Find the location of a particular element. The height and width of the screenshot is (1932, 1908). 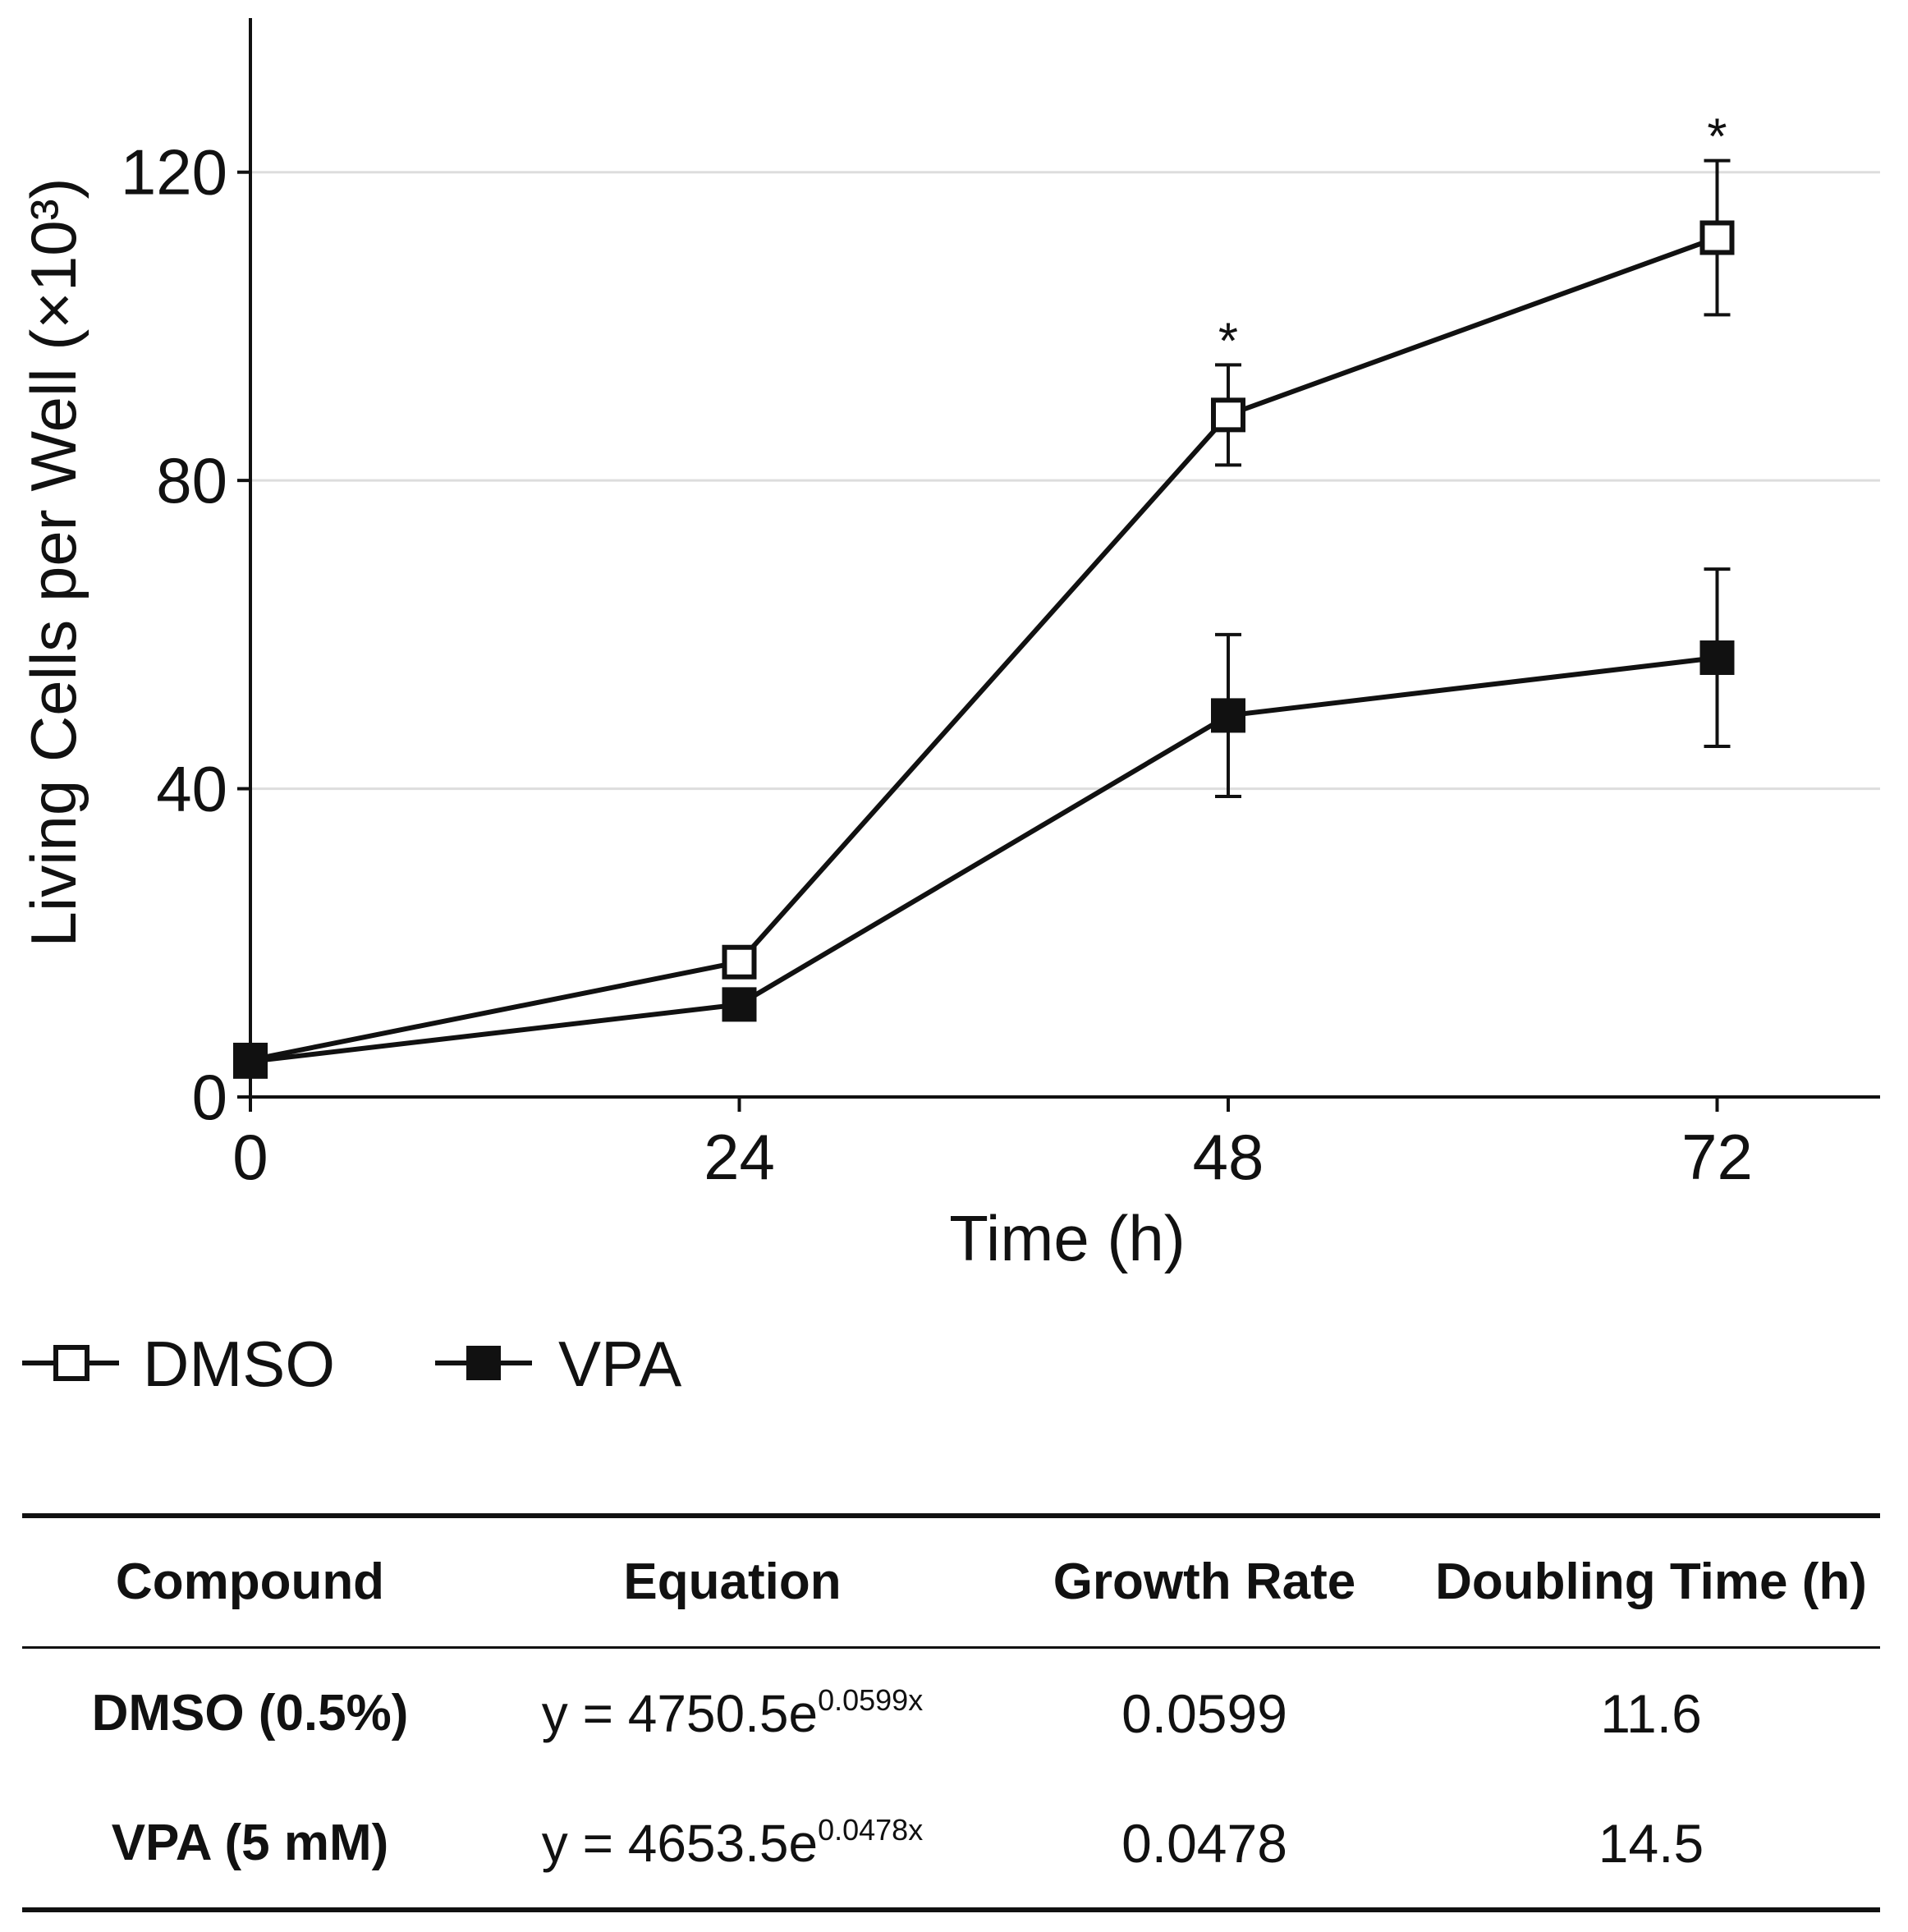

cell-doubling-time: 14.5 is located at coordinates (1651, 1845).